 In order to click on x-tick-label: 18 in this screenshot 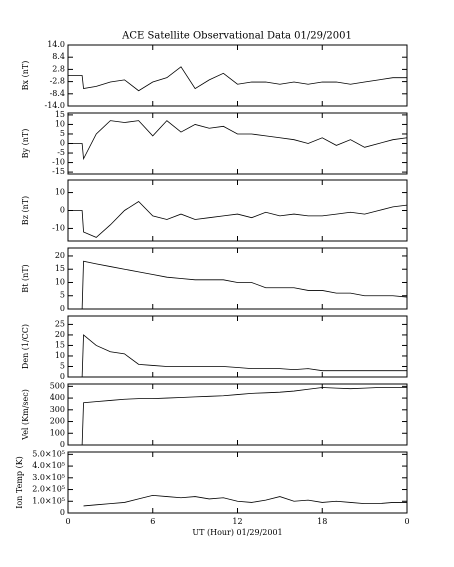, I will do `click(322, 521)`.